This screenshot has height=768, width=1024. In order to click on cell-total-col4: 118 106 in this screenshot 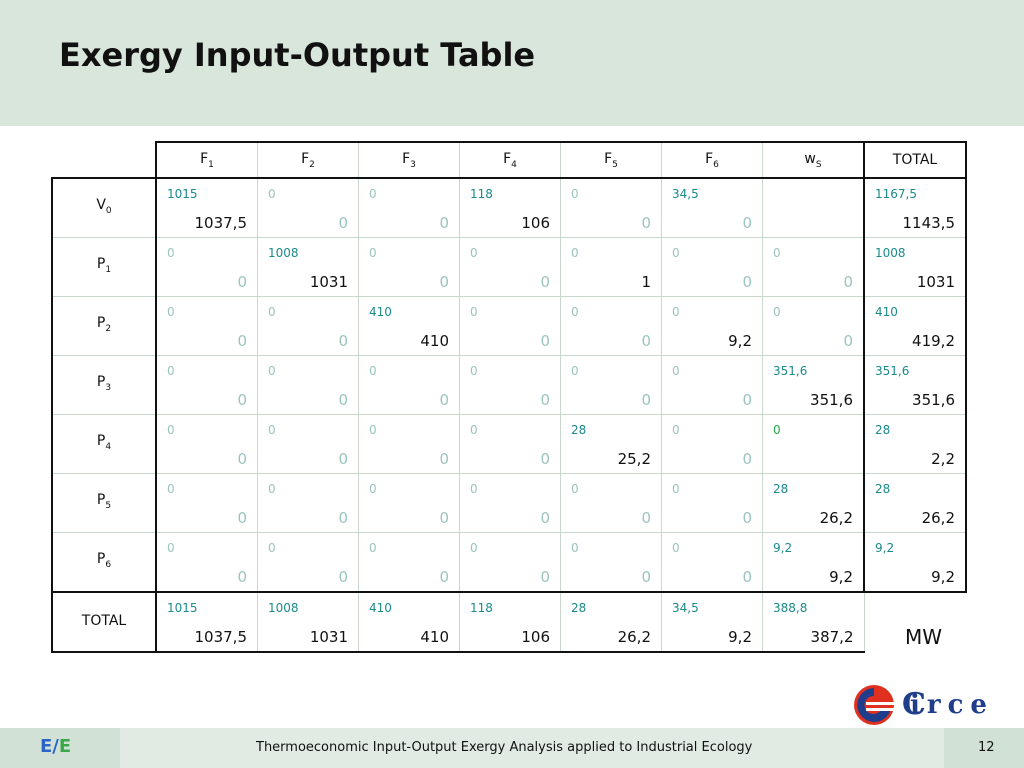, I will do `click(510, 622)`.